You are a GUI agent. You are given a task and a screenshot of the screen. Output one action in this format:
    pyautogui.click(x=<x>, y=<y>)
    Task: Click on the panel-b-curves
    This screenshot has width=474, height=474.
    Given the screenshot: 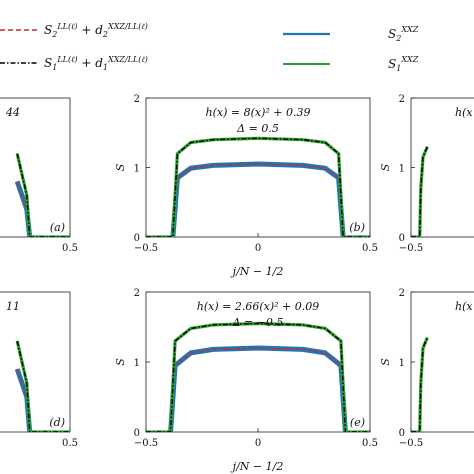 What is the action you would take?
    pyautogui.click(x=258, y=186)
    